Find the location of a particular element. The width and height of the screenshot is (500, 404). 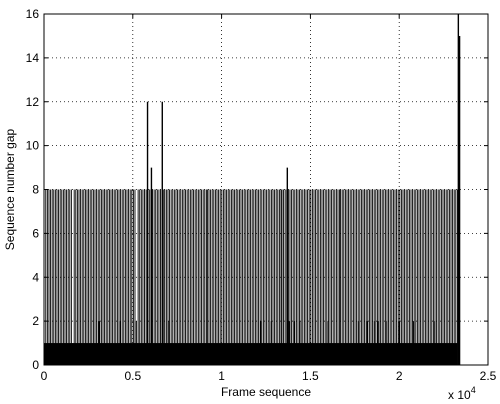

x-multiplier-base: x 10 is located at coordinates (459, 395).